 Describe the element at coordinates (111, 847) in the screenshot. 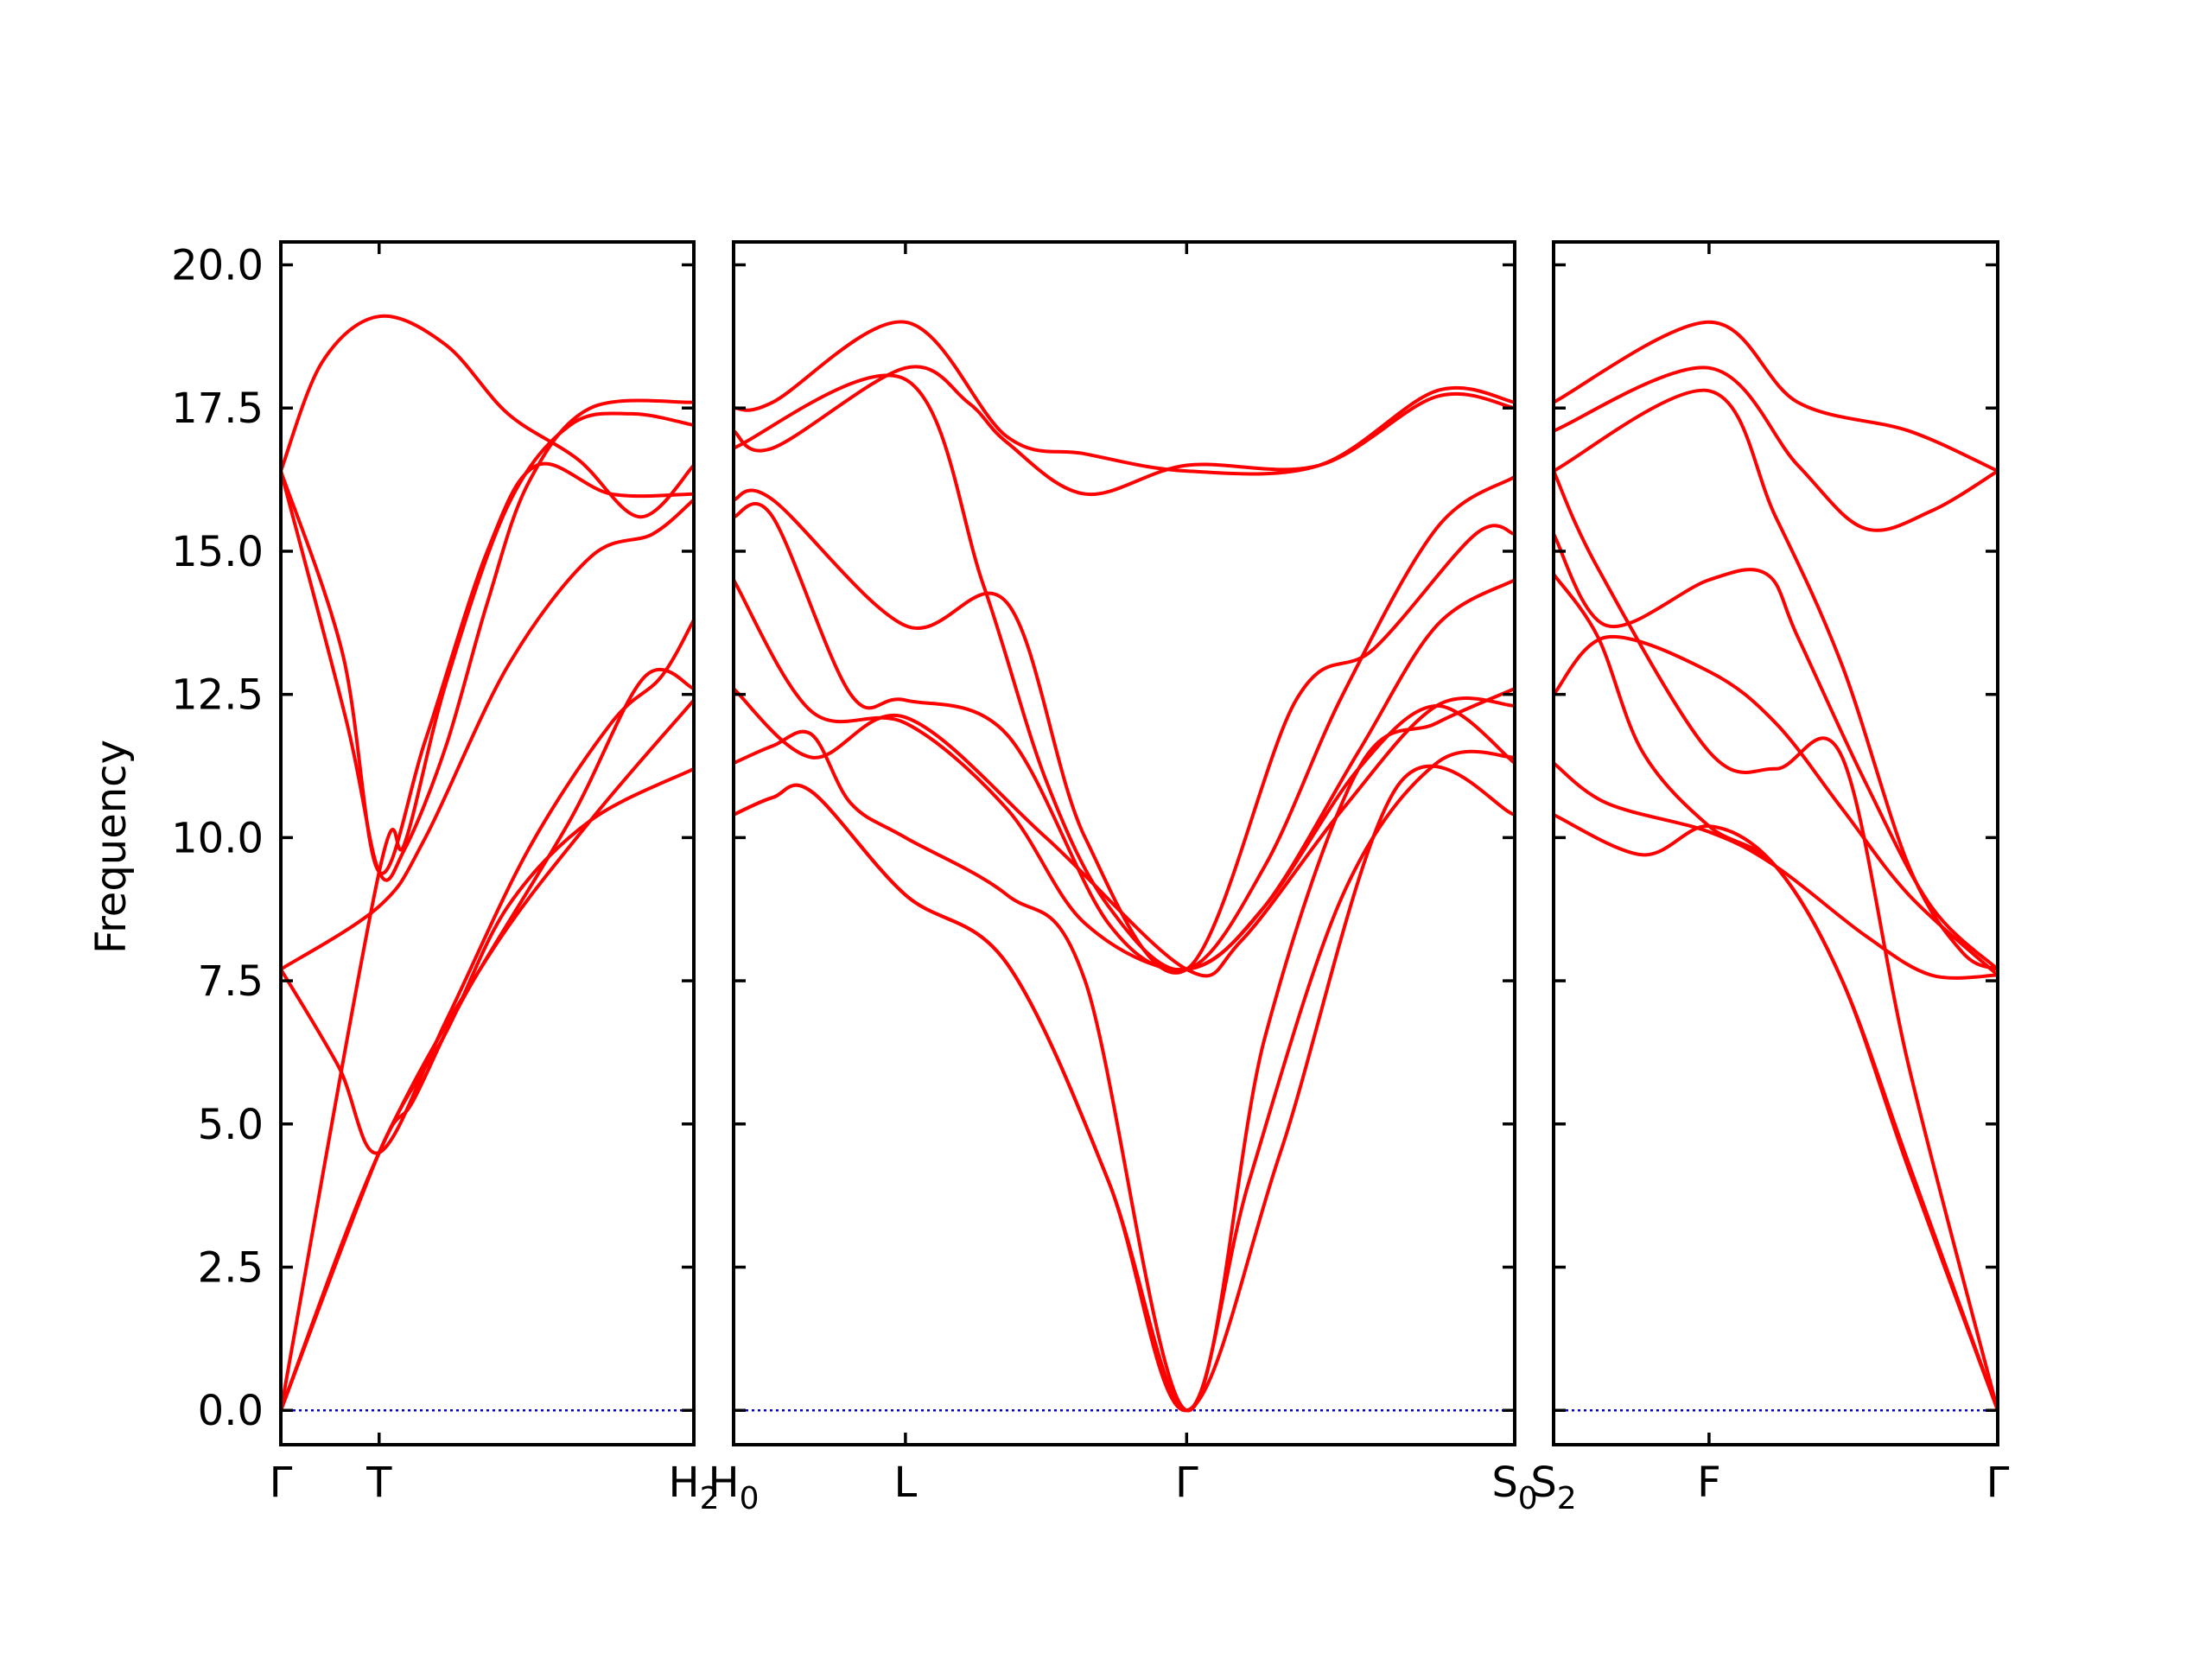

I see `y-axis-label: Frequency` at that location.